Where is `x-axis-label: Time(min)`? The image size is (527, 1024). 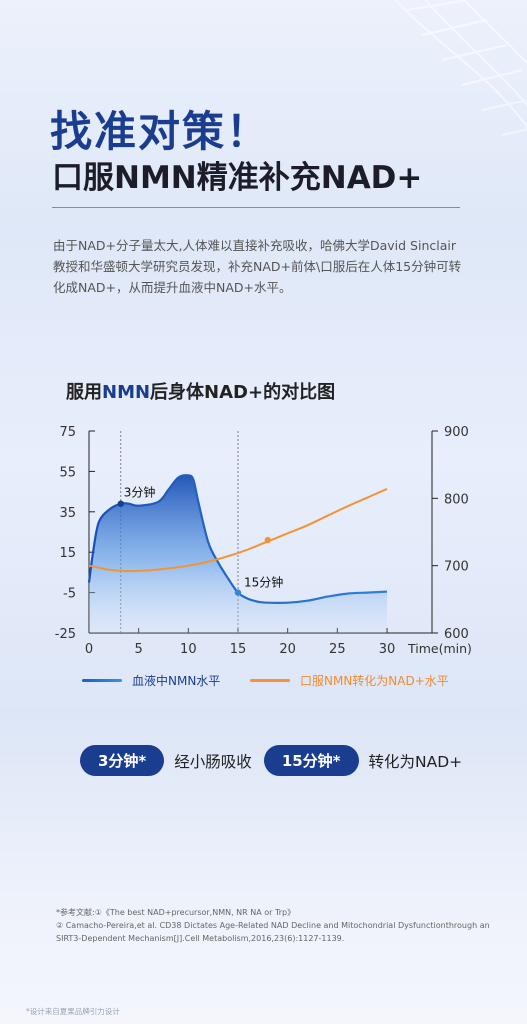
x-axis-label: Time(min) is located at coordinates (439, 648).